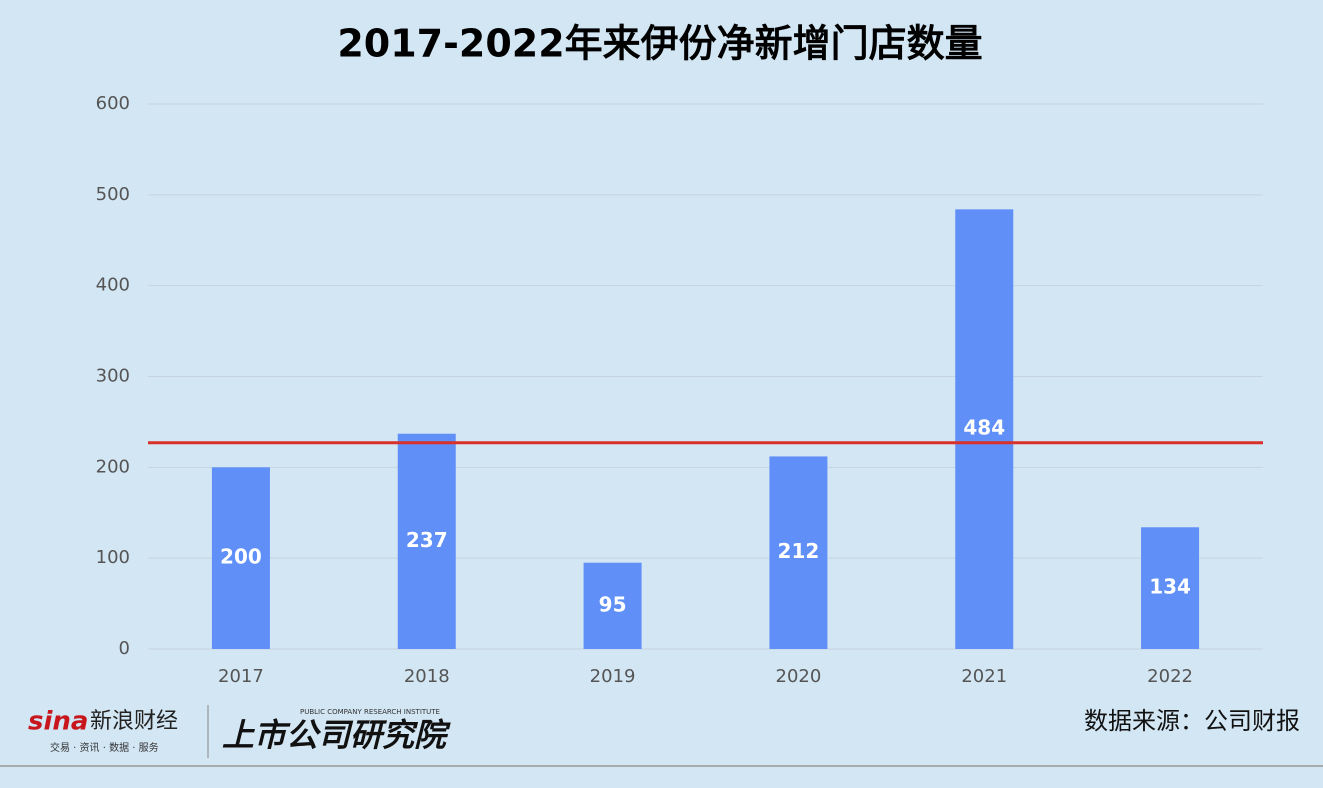 This screenshot has width=1323, height=788. Describe the element at coordinates (1192, 721) in the screenshot. I see `source-note: 数据来源：公司财报` at that location.